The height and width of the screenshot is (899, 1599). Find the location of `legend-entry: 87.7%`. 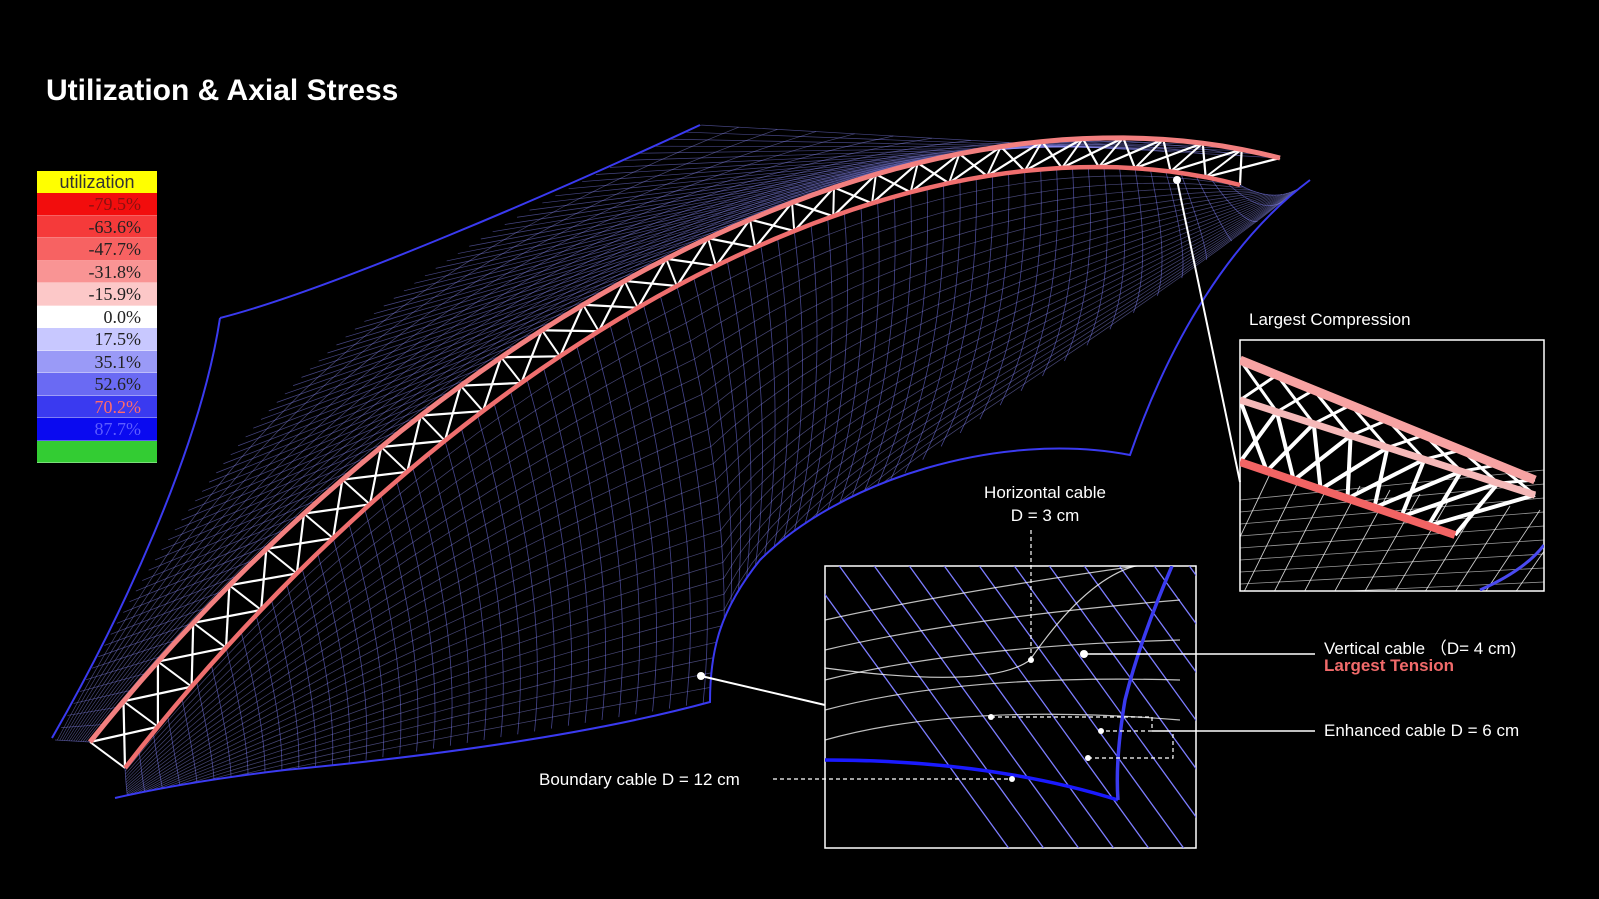

legend-entry: 87.7% is located at coordinates (97, 429).